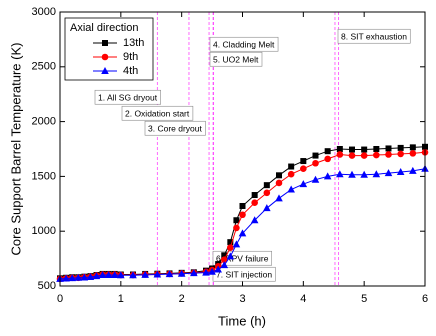 Image resolution: width=436 pixels, height=336 pixels. What do you see at coordinates (303, 299) in the screenshot?
I see `x-tick-label: 4` at bounding box center [303, 299].